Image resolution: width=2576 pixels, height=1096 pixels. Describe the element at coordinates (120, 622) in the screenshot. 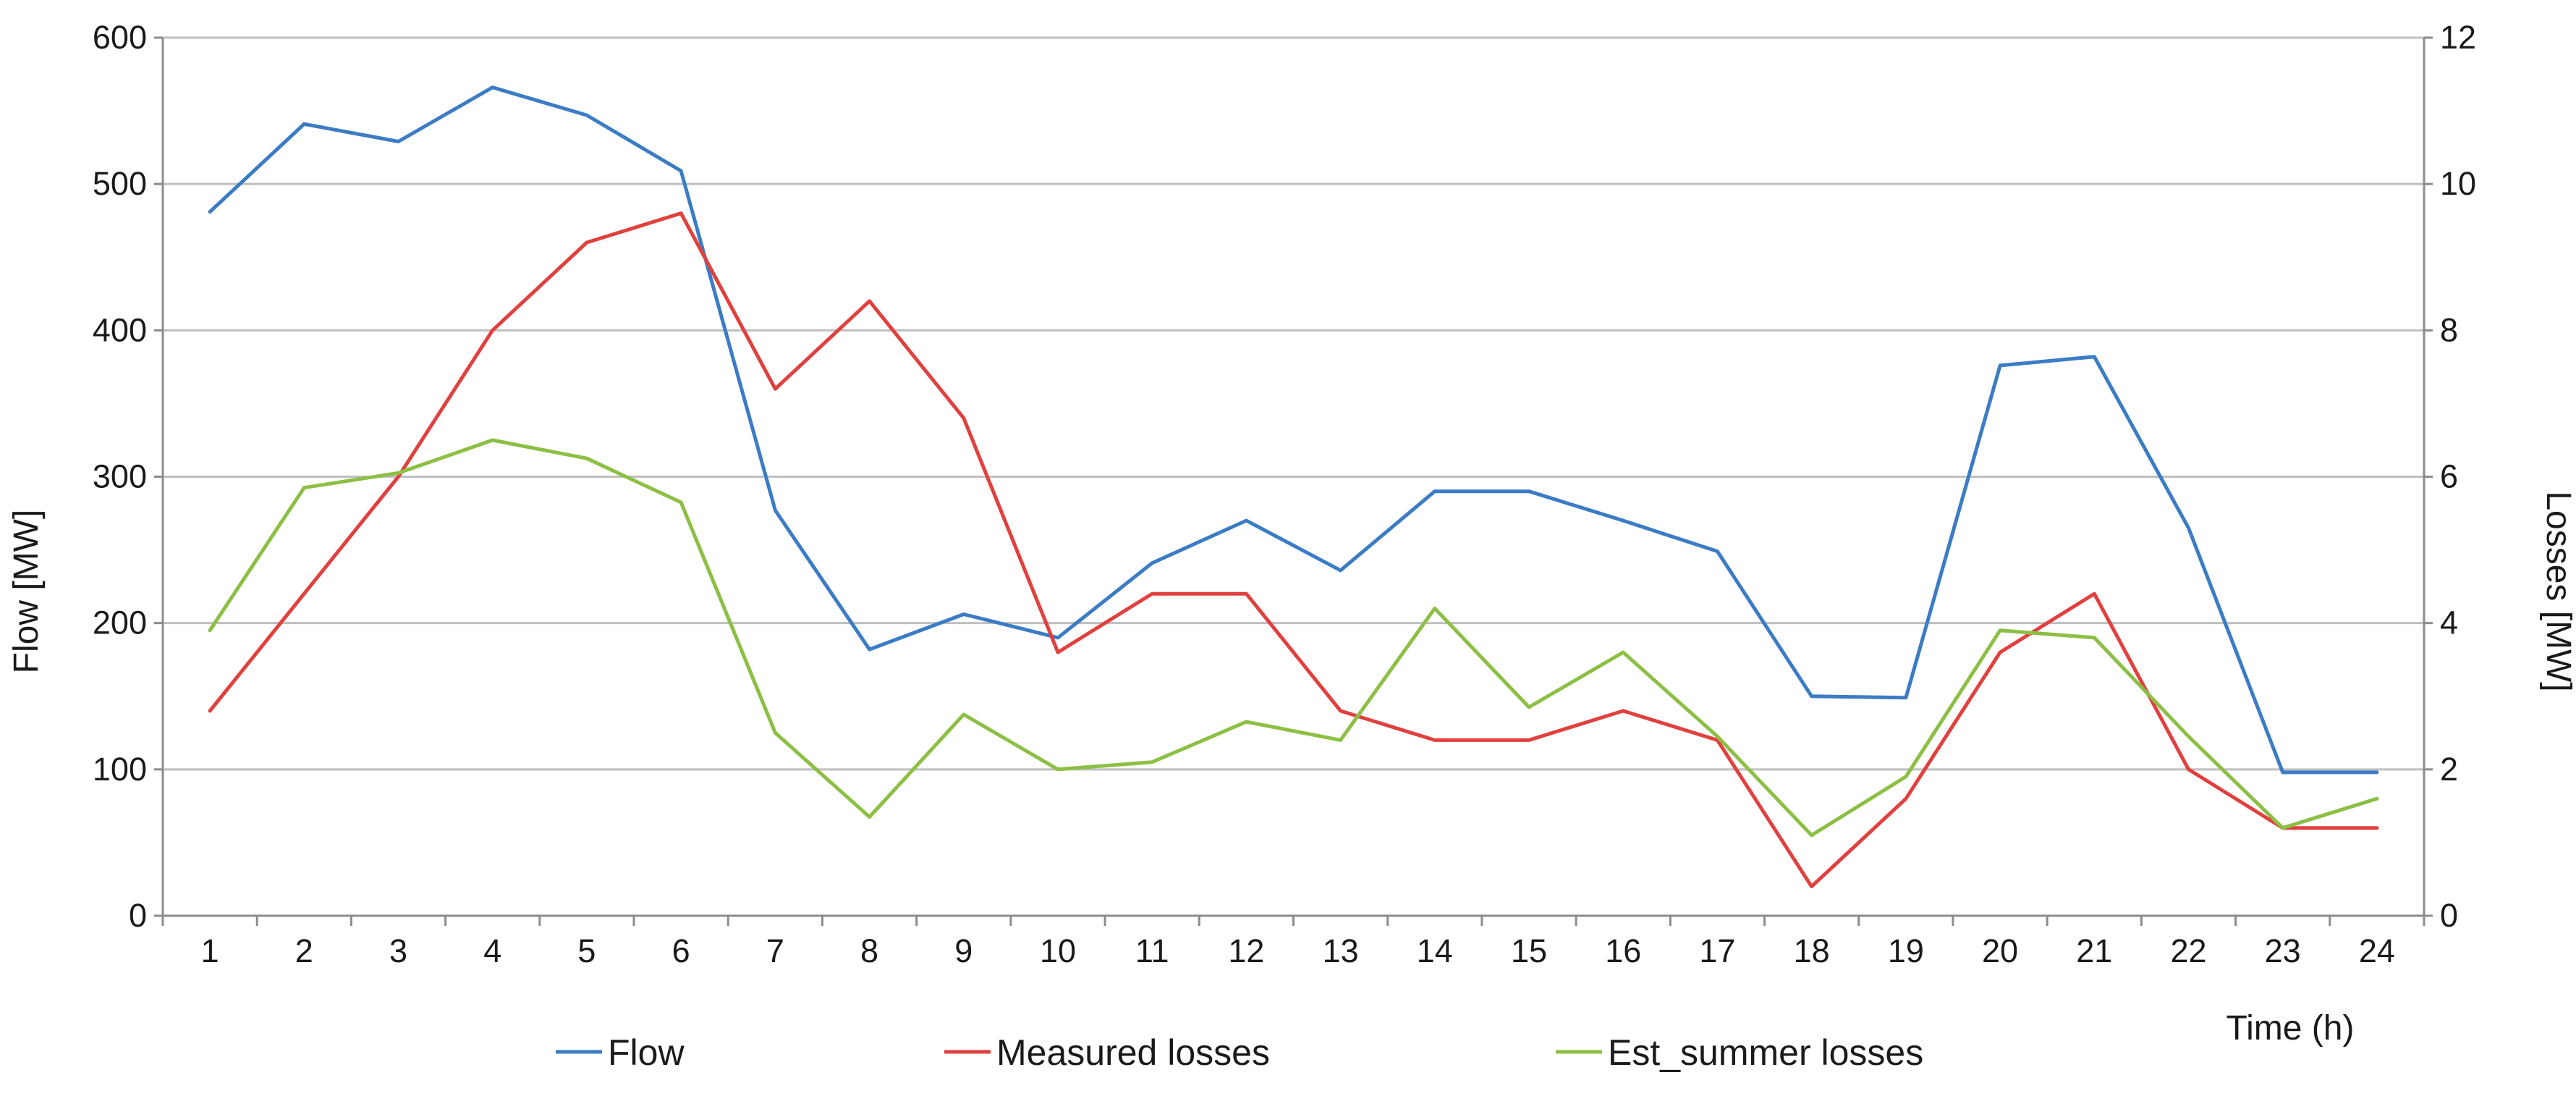

I see `left-y-tick-label: 200` at that location.